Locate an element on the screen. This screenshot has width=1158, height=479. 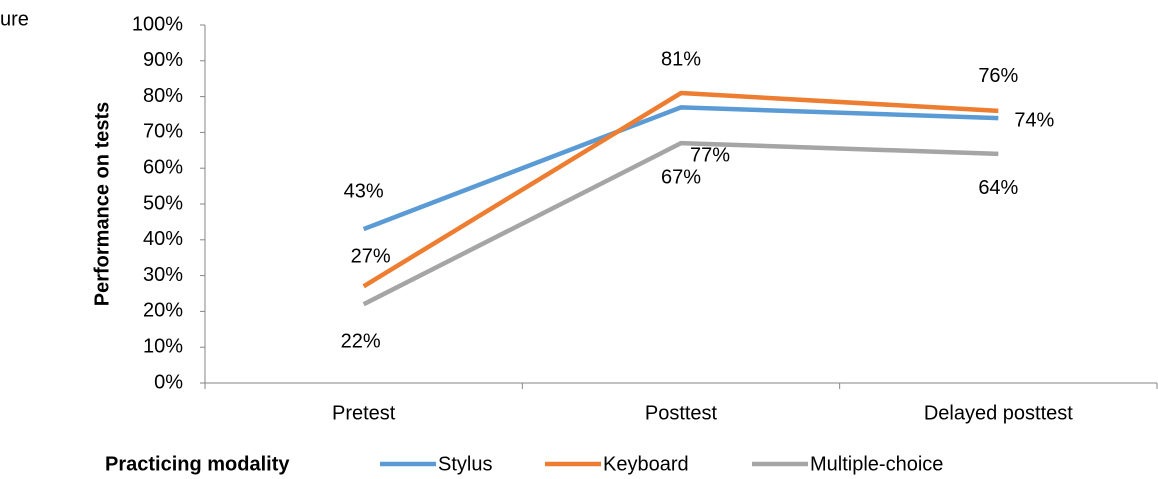
y-tick-label: 70% is located at coordinates (163, 132).